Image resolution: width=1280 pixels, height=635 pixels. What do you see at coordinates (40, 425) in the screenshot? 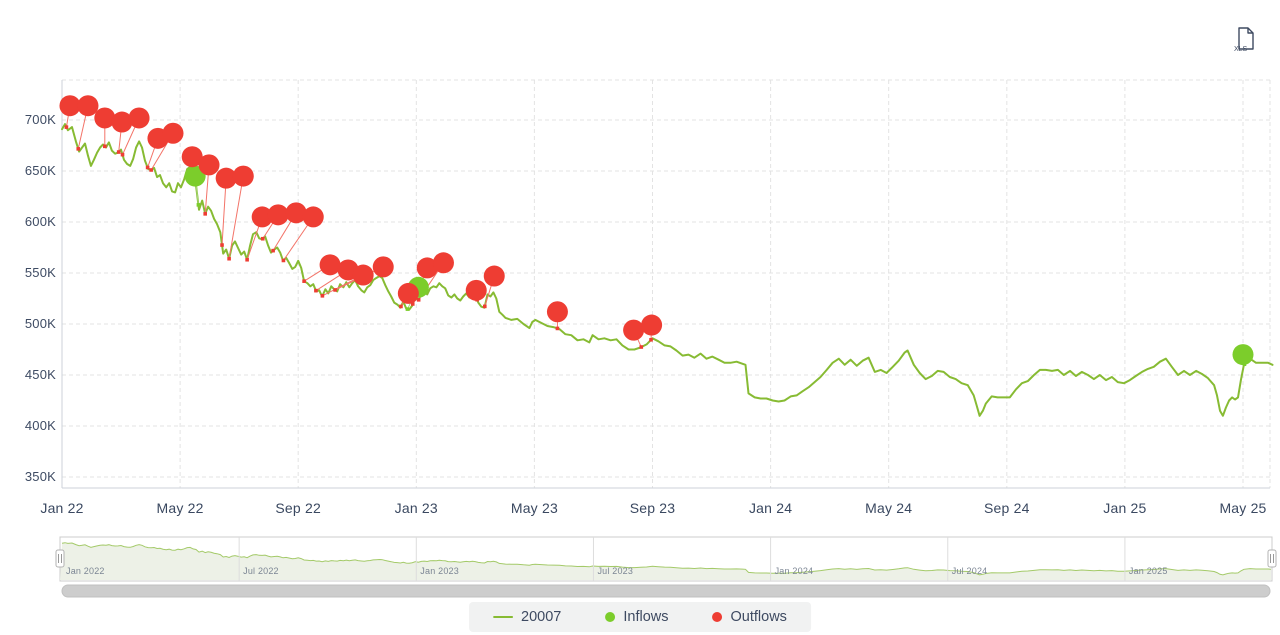
I see `y-axis-label: 400K` at bounding box center [40, 425].